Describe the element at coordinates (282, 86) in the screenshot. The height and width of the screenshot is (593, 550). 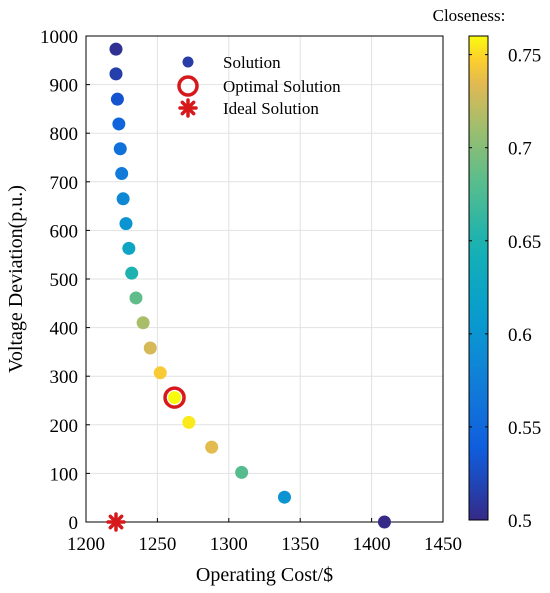
I see `legend-label: Optimal Solution` at that location.